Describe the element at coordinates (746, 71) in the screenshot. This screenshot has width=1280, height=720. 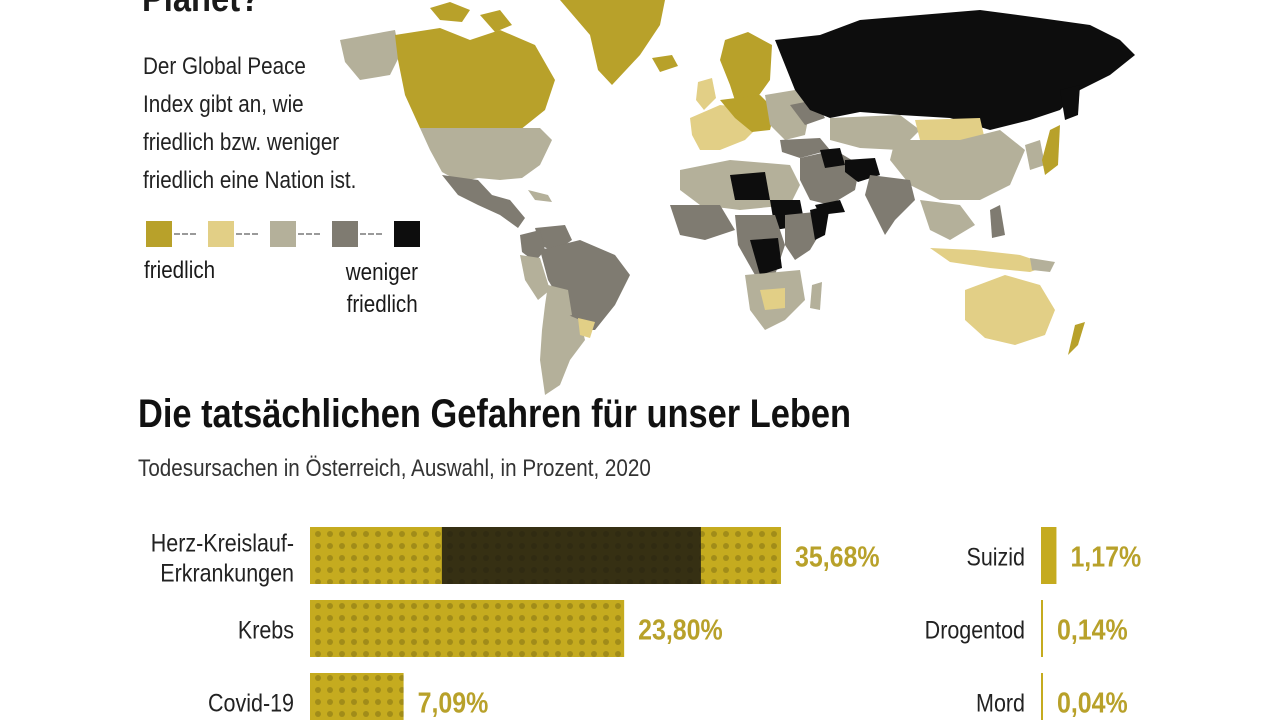
I see `scandinavia-shape` at that location.